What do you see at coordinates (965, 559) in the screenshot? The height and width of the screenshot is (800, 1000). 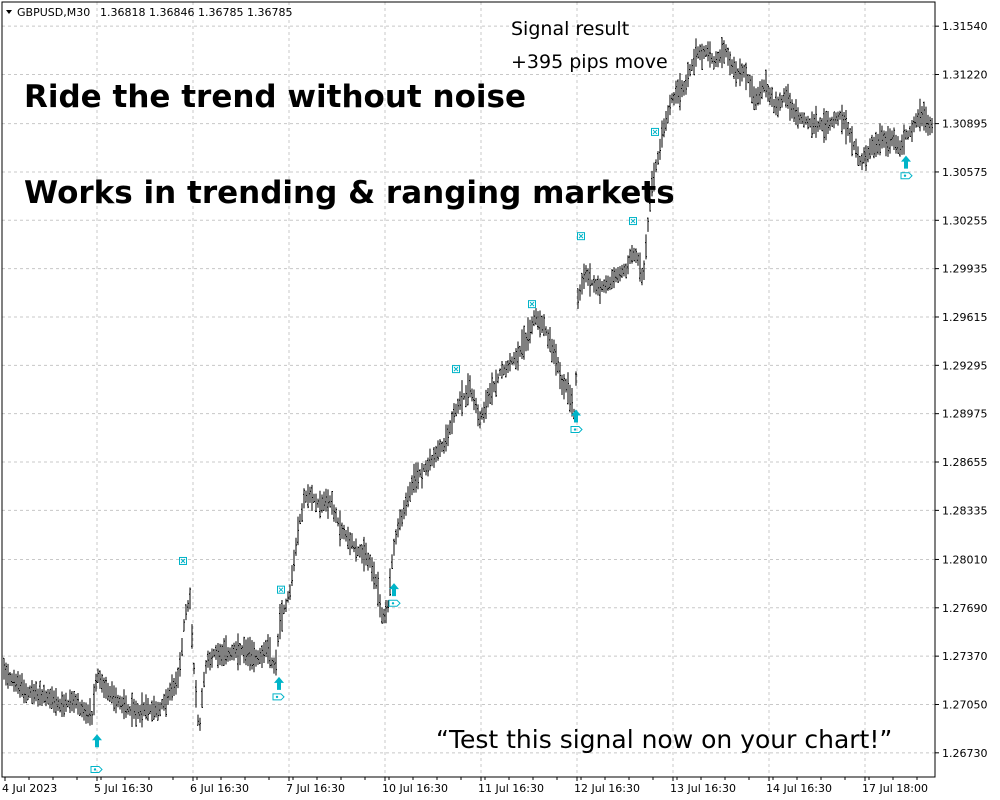 I see `y-tick-label: 1.28010` at bounding box center [965, 559].